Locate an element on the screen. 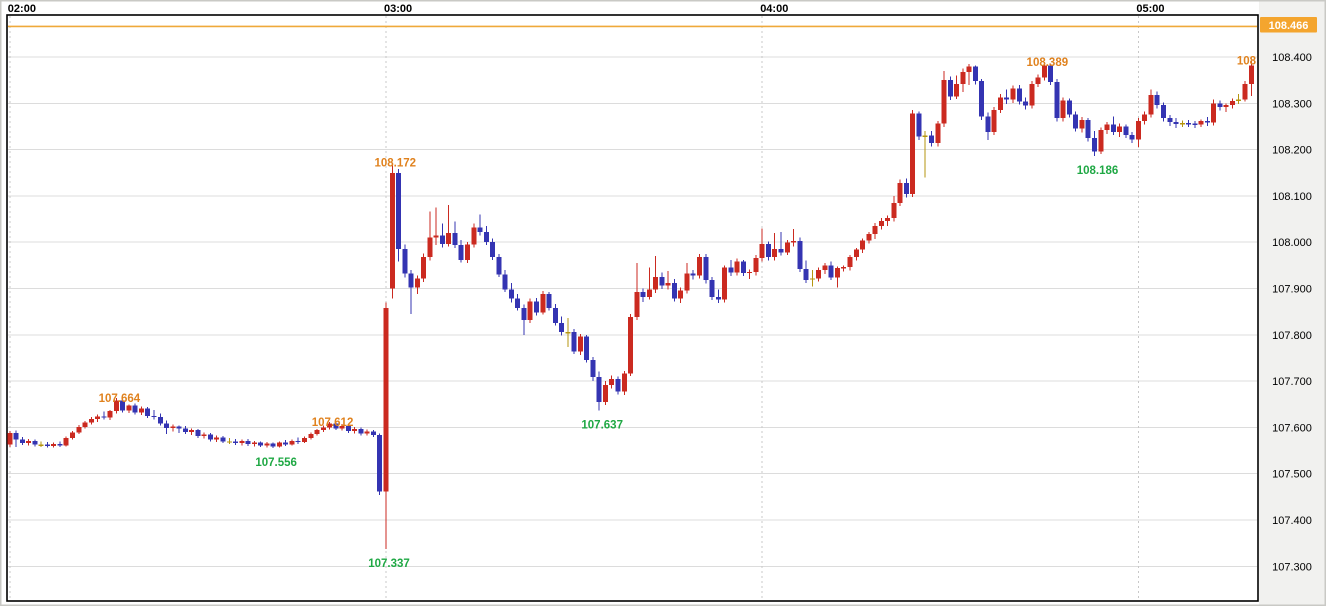 The height and width of the screenshot is (606, 1326). swing-high-label: 107.612 is located at coordinates (333, 423).